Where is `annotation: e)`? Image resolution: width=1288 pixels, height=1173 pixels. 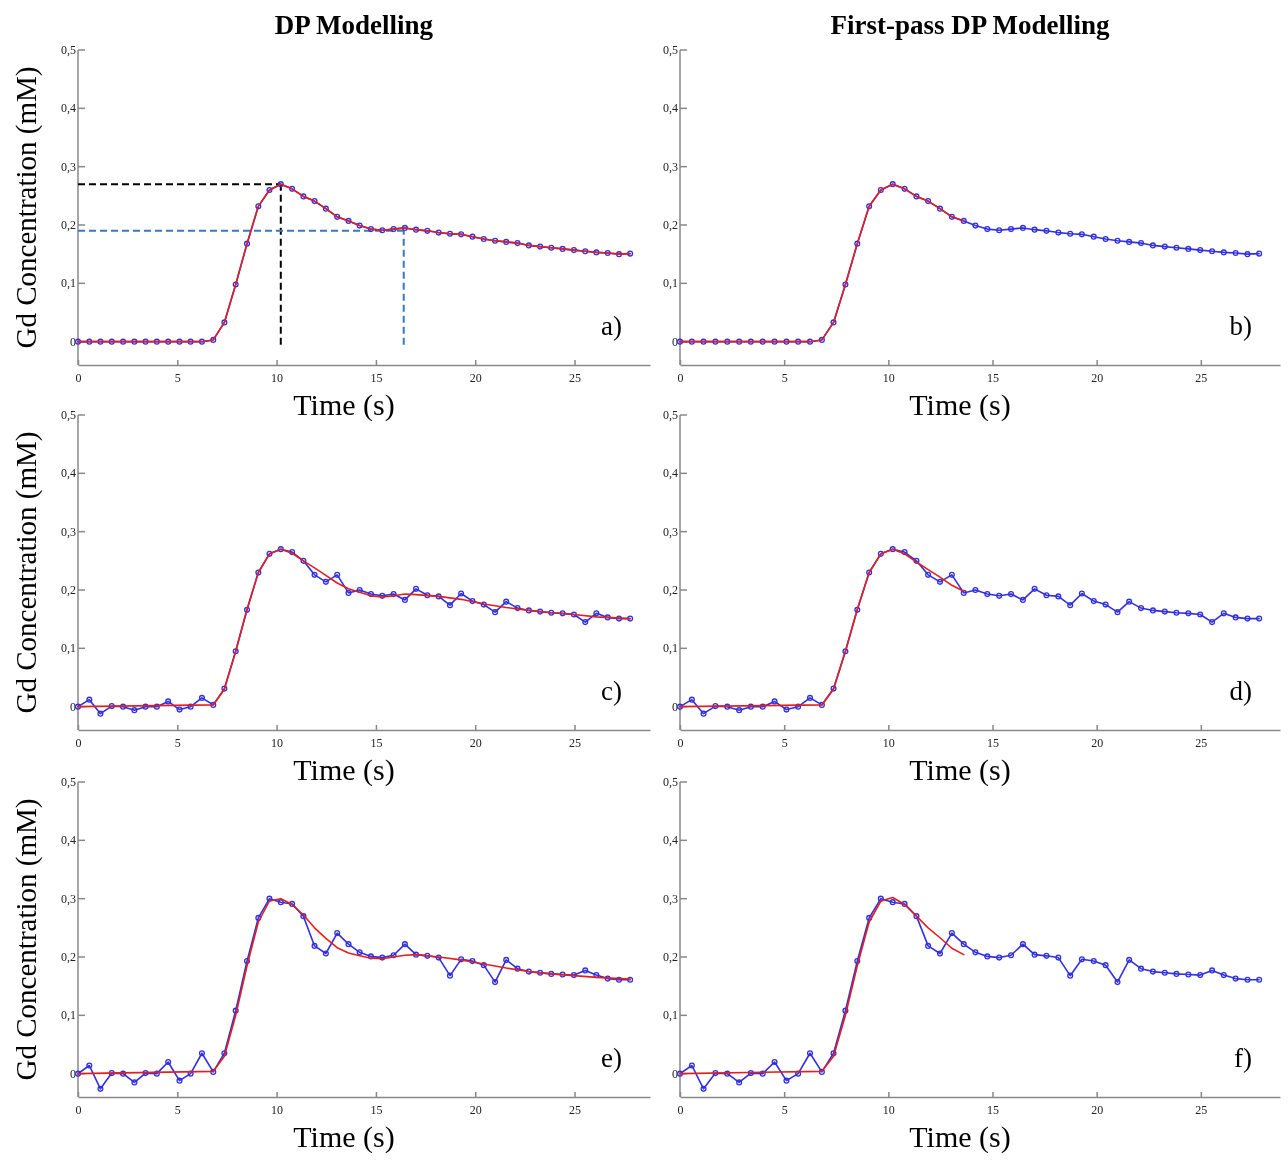 annotation: e) is located at coordinates (611, 1058).